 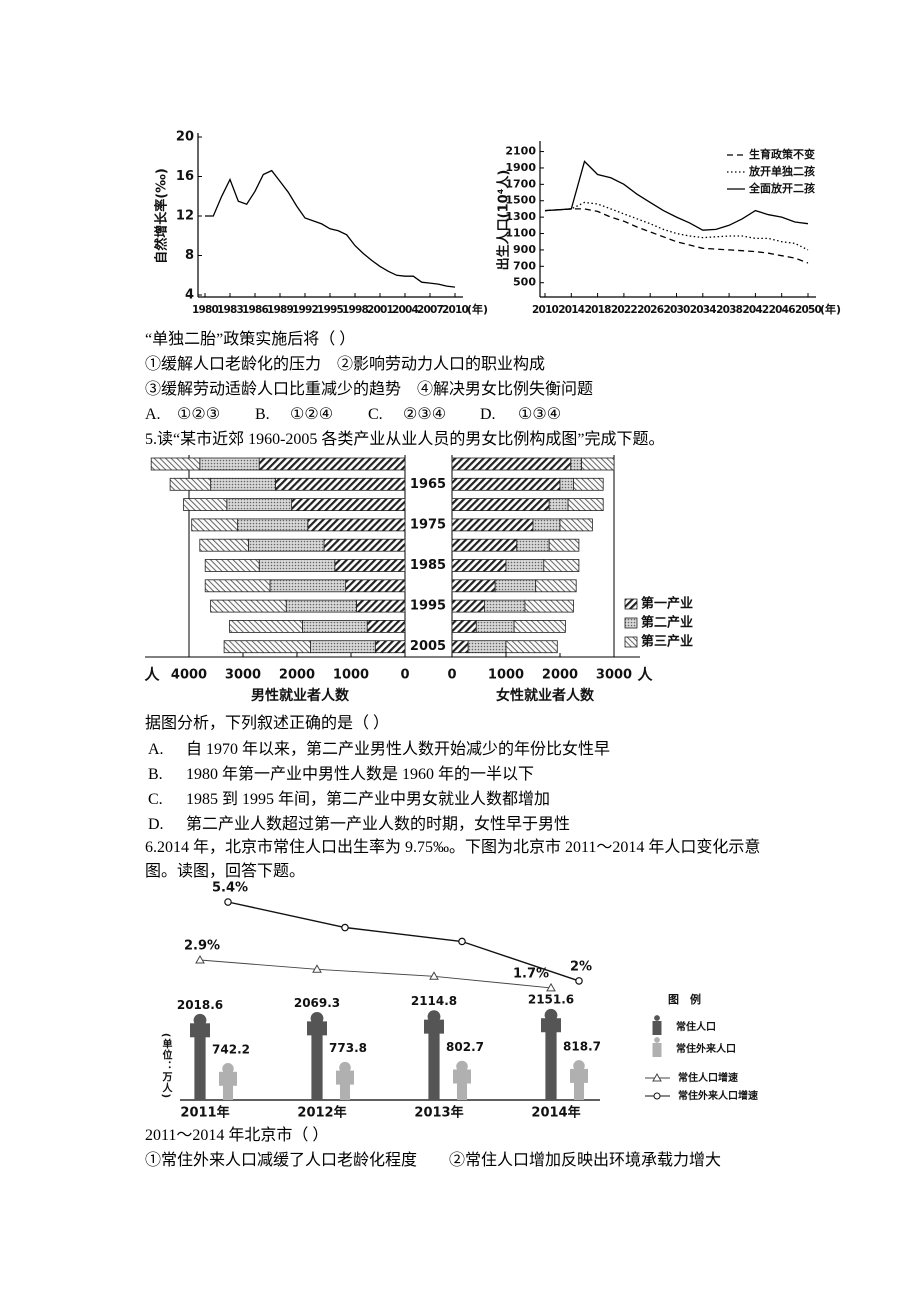 What do you see at coordinates (405, 310) in the screenshot?
I see `x-tick-label: 2004` at bounding box center [405, 310].